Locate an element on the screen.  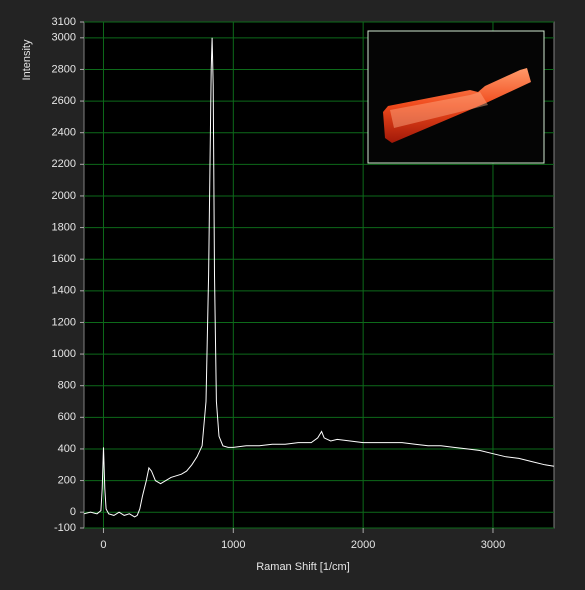
x-tick-label: 2000 is located at coordinates (363, 545).